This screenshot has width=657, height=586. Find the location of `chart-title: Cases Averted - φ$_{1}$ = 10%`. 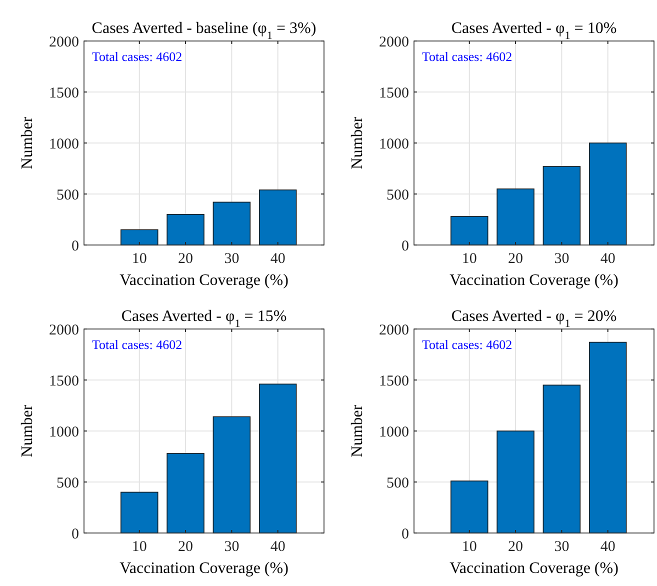

chart-title: Cases Averted - φ$_{1}$ = 10% is located at coordinates (534, 31).